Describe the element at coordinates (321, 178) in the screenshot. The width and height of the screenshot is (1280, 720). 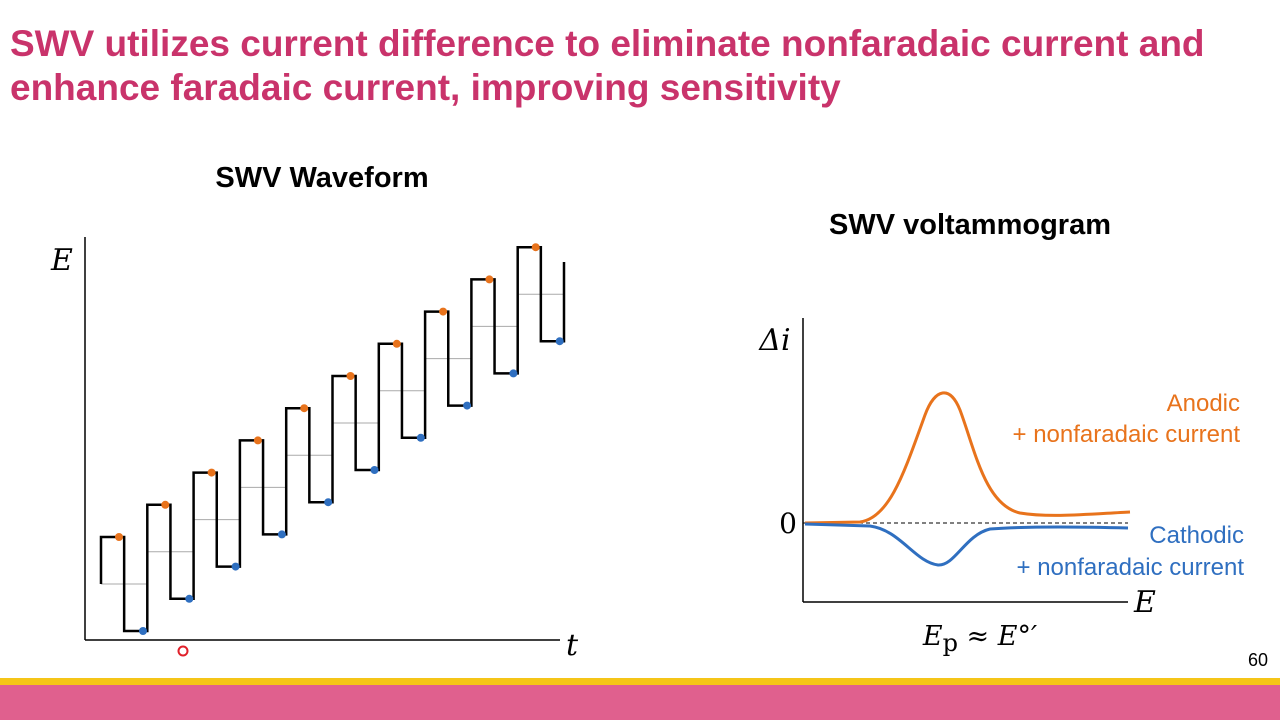
I see `waveform-title: SWV Waveform` at that location.